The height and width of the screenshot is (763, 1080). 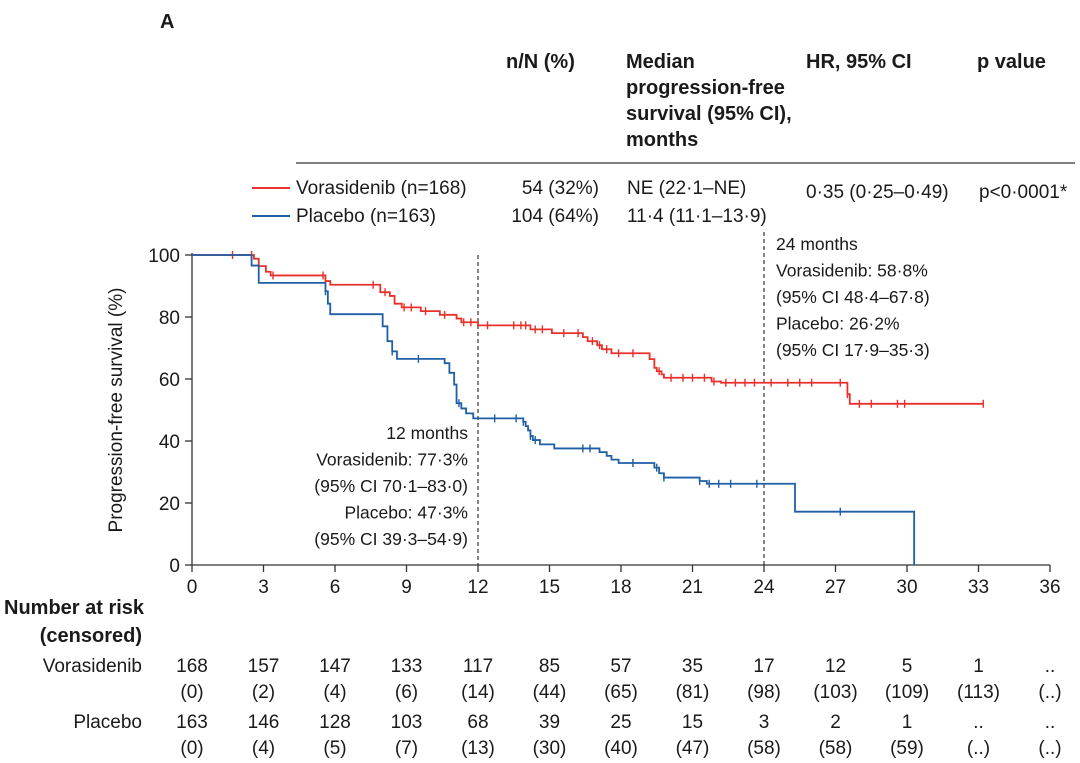 What do you see at coordinates (852, 271) in the screenshot?
I see `annotation-24-months: Vorasidenib: 58·8%` at bounding box center [852, 271].